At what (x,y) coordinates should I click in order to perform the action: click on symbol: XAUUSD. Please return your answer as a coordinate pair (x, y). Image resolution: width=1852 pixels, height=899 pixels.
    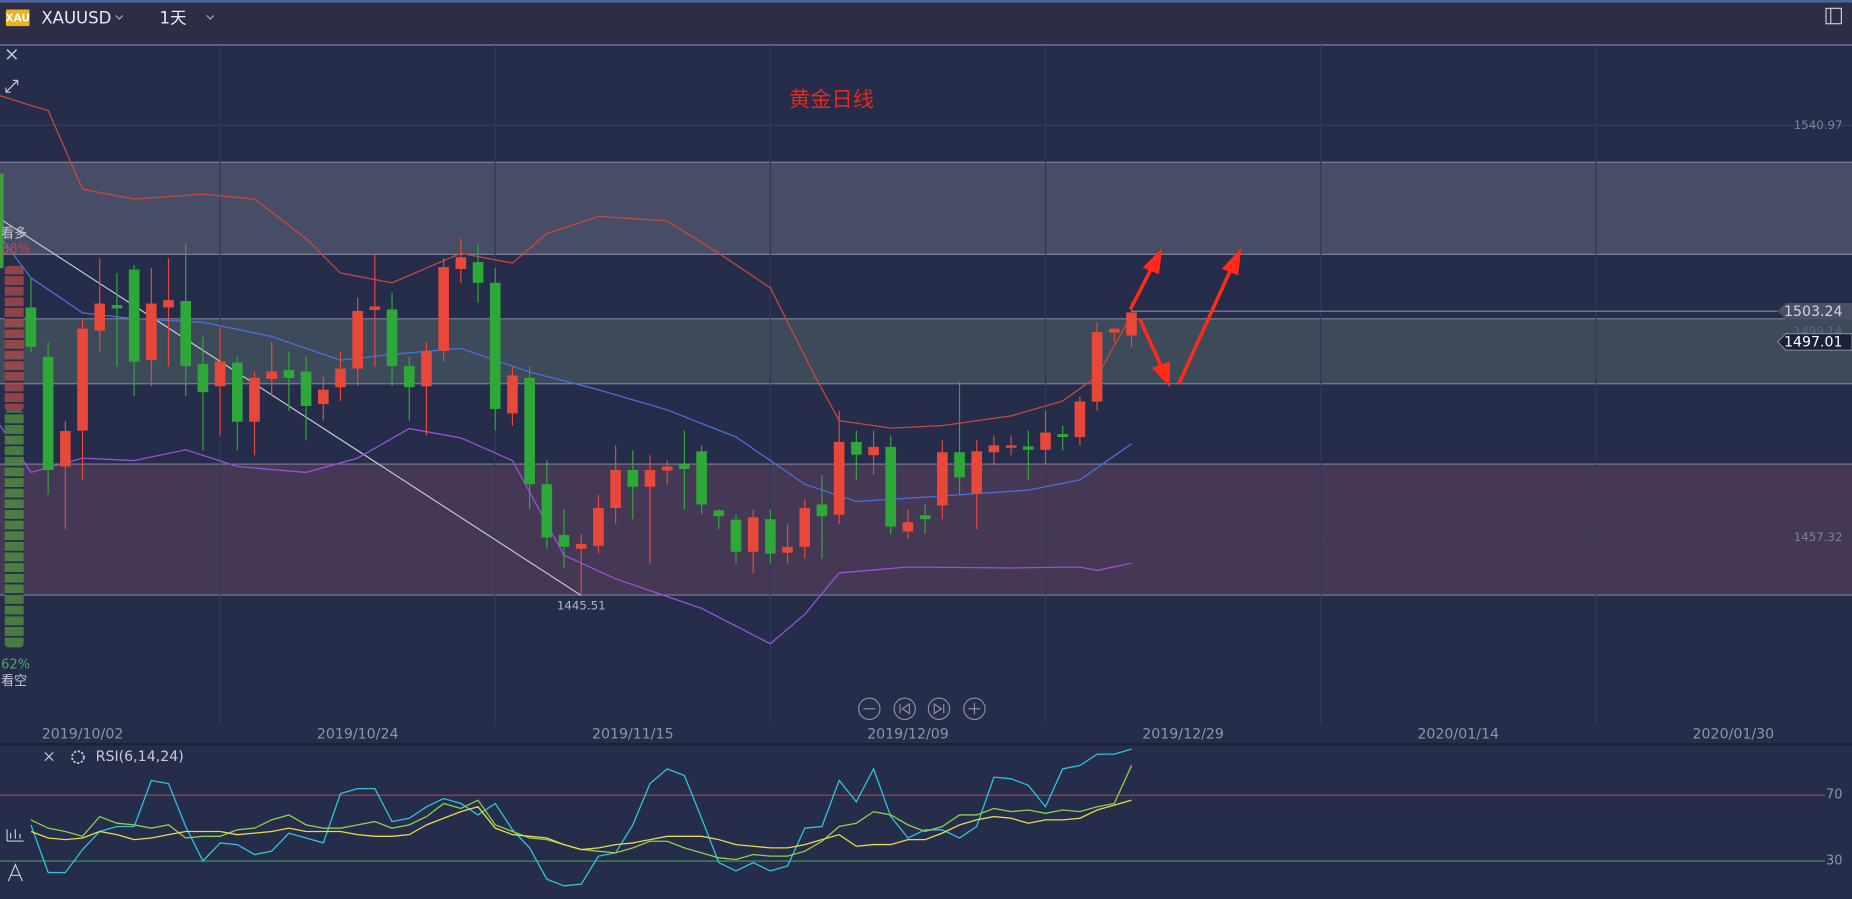
    Looking at the image, I should click on (76, 17).